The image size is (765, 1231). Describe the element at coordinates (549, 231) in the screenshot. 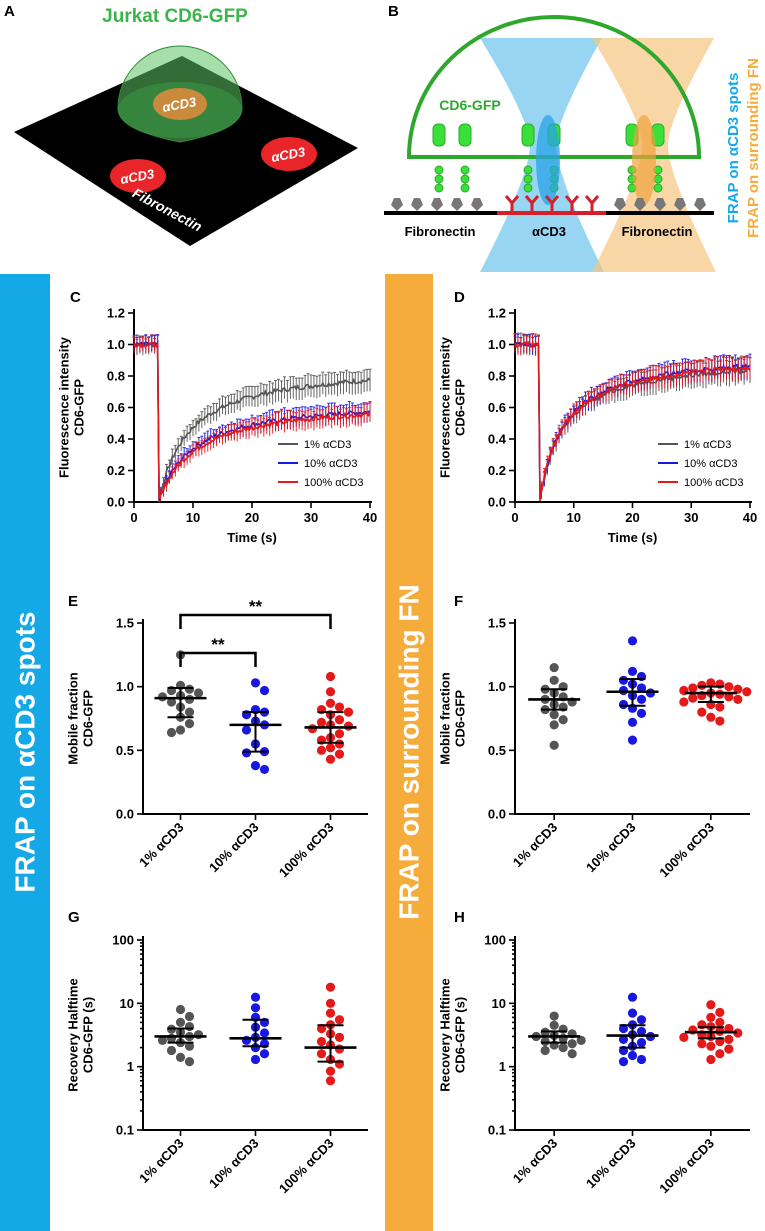

I see `region-label-acd3: αCD3` at that location.